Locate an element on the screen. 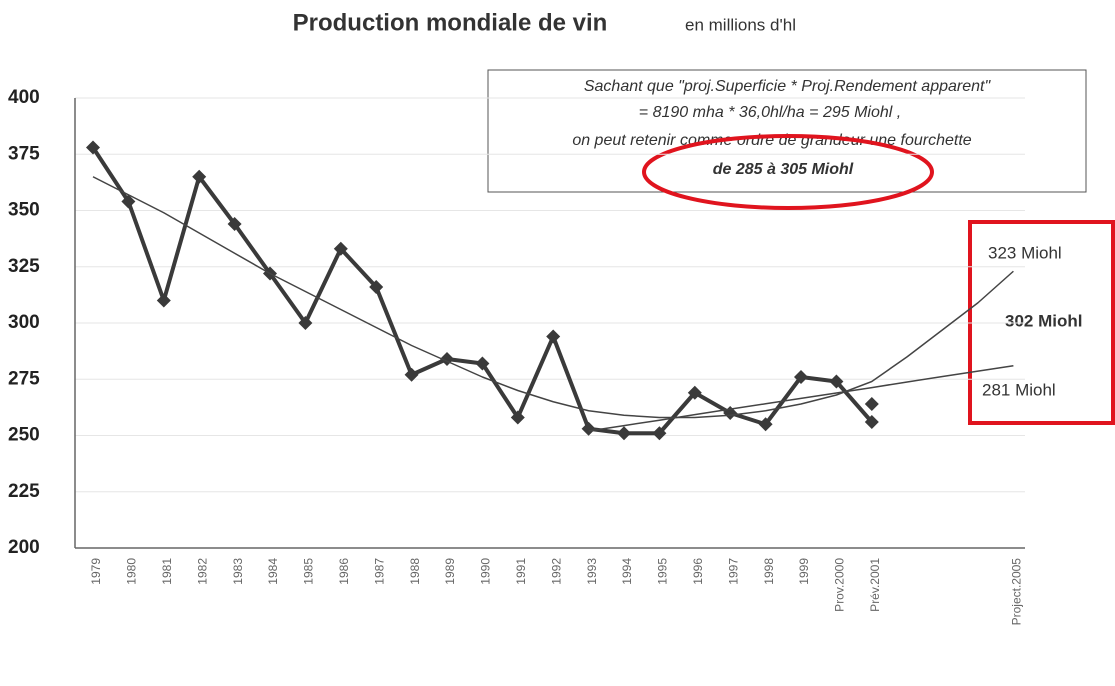 The image size is (1115, 686). x-tick-label: 1993 is located at coordinates (592, 571).